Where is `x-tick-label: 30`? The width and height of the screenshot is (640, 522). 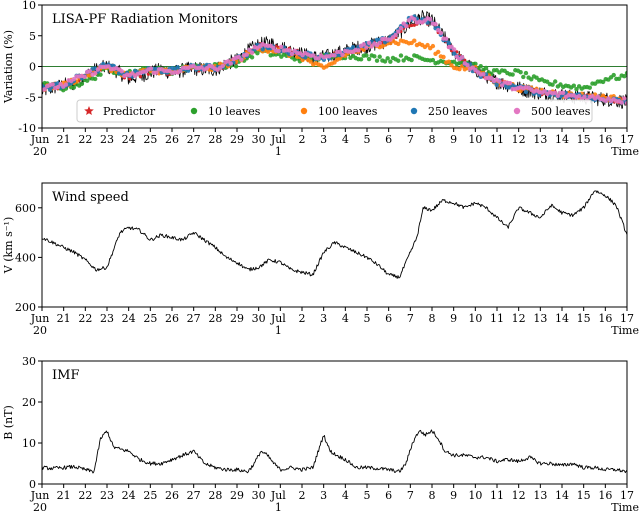
x-tick-label: 30 is located at coordinates (259, 495).